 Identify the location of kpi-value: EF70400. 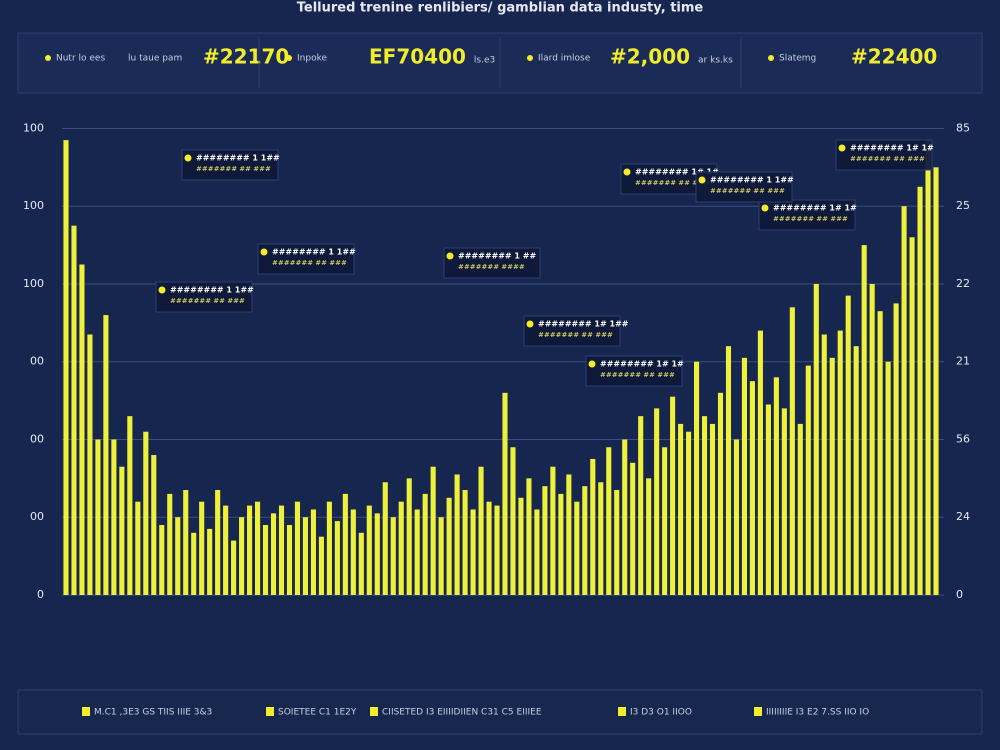
(417, 57).